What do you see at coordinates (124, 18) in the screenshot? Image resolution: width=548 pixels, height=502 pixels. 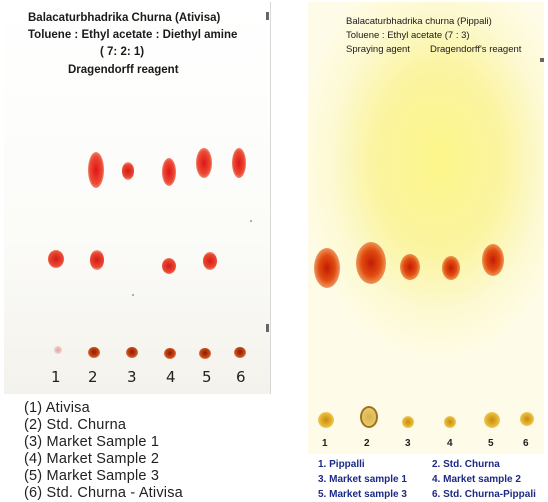 I see `left-plate-title: Balacaturbhadrika Churna (Ativisa)` at bounding box center [124, 18].